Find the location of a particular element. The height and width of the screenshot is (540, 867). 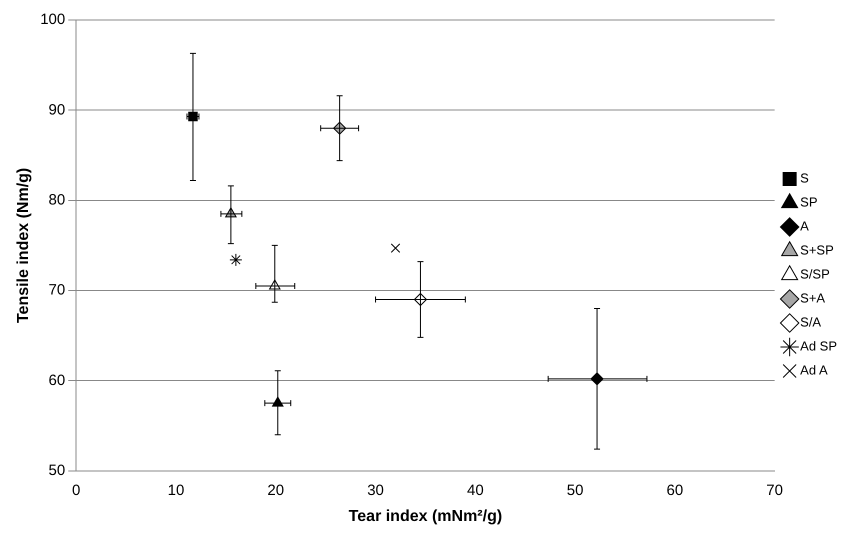

x-tick-label: 40 is located at coordinates (475, 490).